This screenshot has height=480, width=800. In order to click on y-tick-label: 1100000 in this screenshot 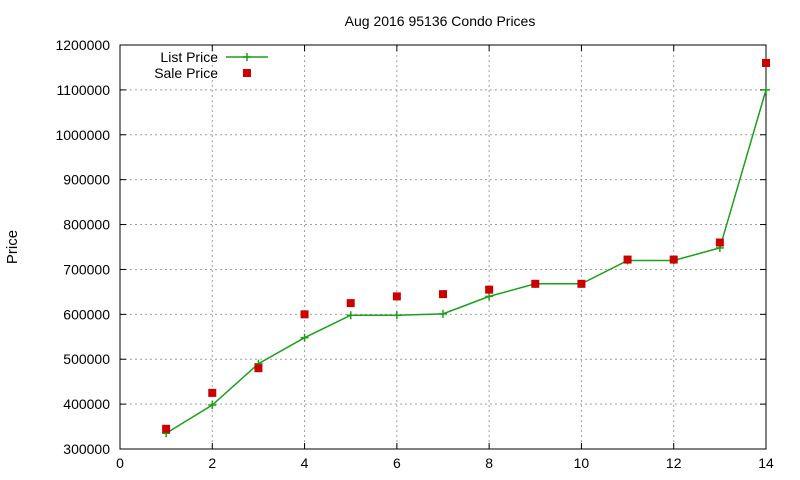, I will do `click(84, 90)`.